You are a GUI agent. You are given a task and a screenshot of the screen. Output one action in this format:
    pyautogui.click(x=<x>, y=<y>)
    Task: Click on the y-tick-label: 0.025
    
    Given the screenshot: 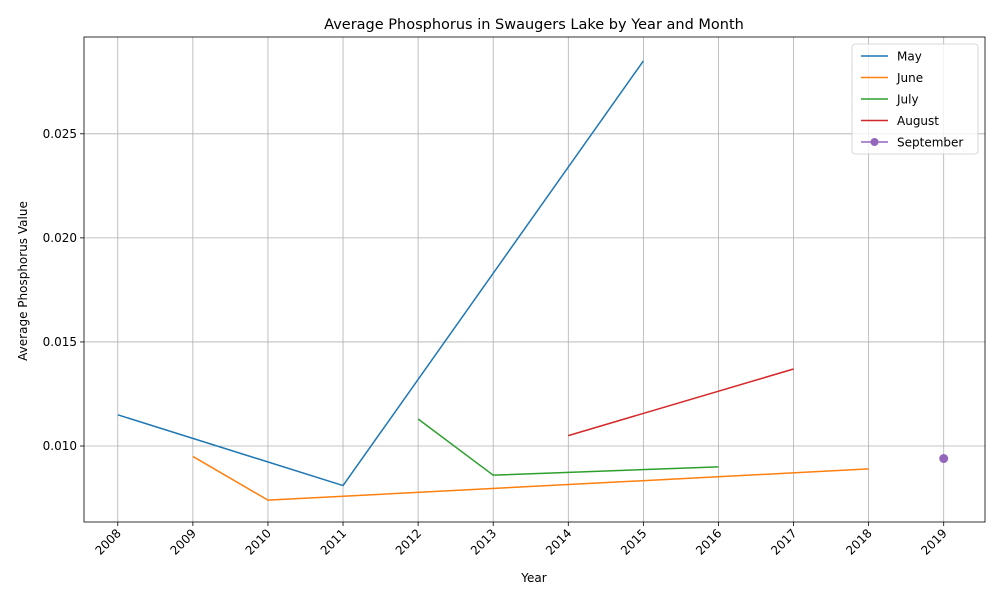 What is the action you would take?
    pyautogui.click(x=60, y=134)
    